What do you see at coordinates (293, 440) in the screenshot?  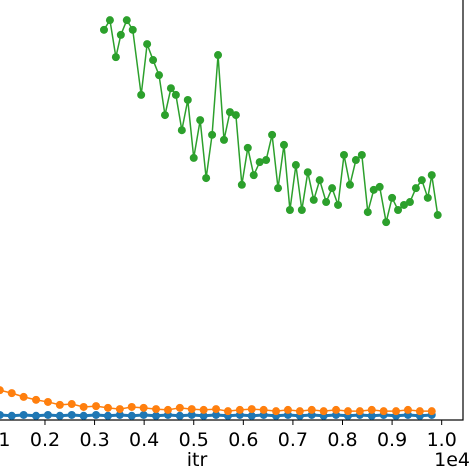 I see `x-tick-label: 0.7` at bounding box center [293, 440].